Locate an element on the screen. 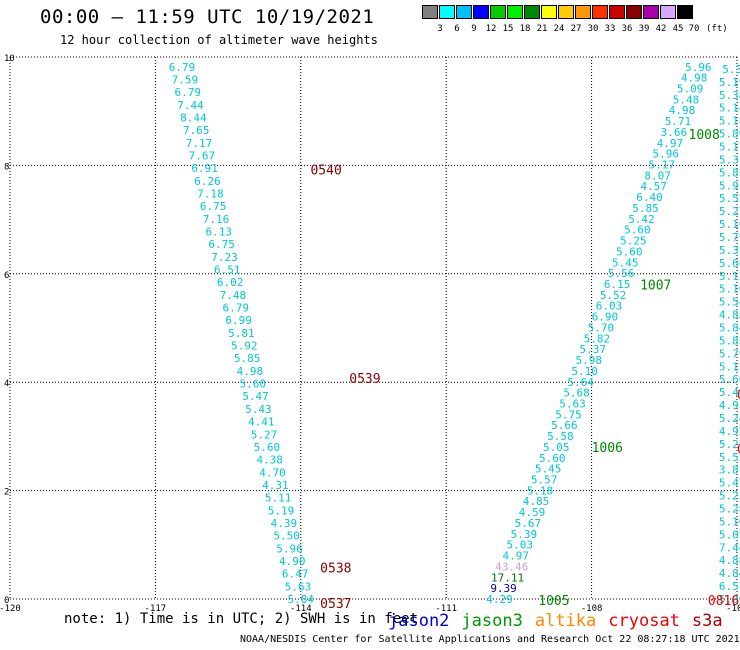 The width and height of the screenshot is (740, 650). wave-height-value: 5.32 is located at coordinates (729, 250).